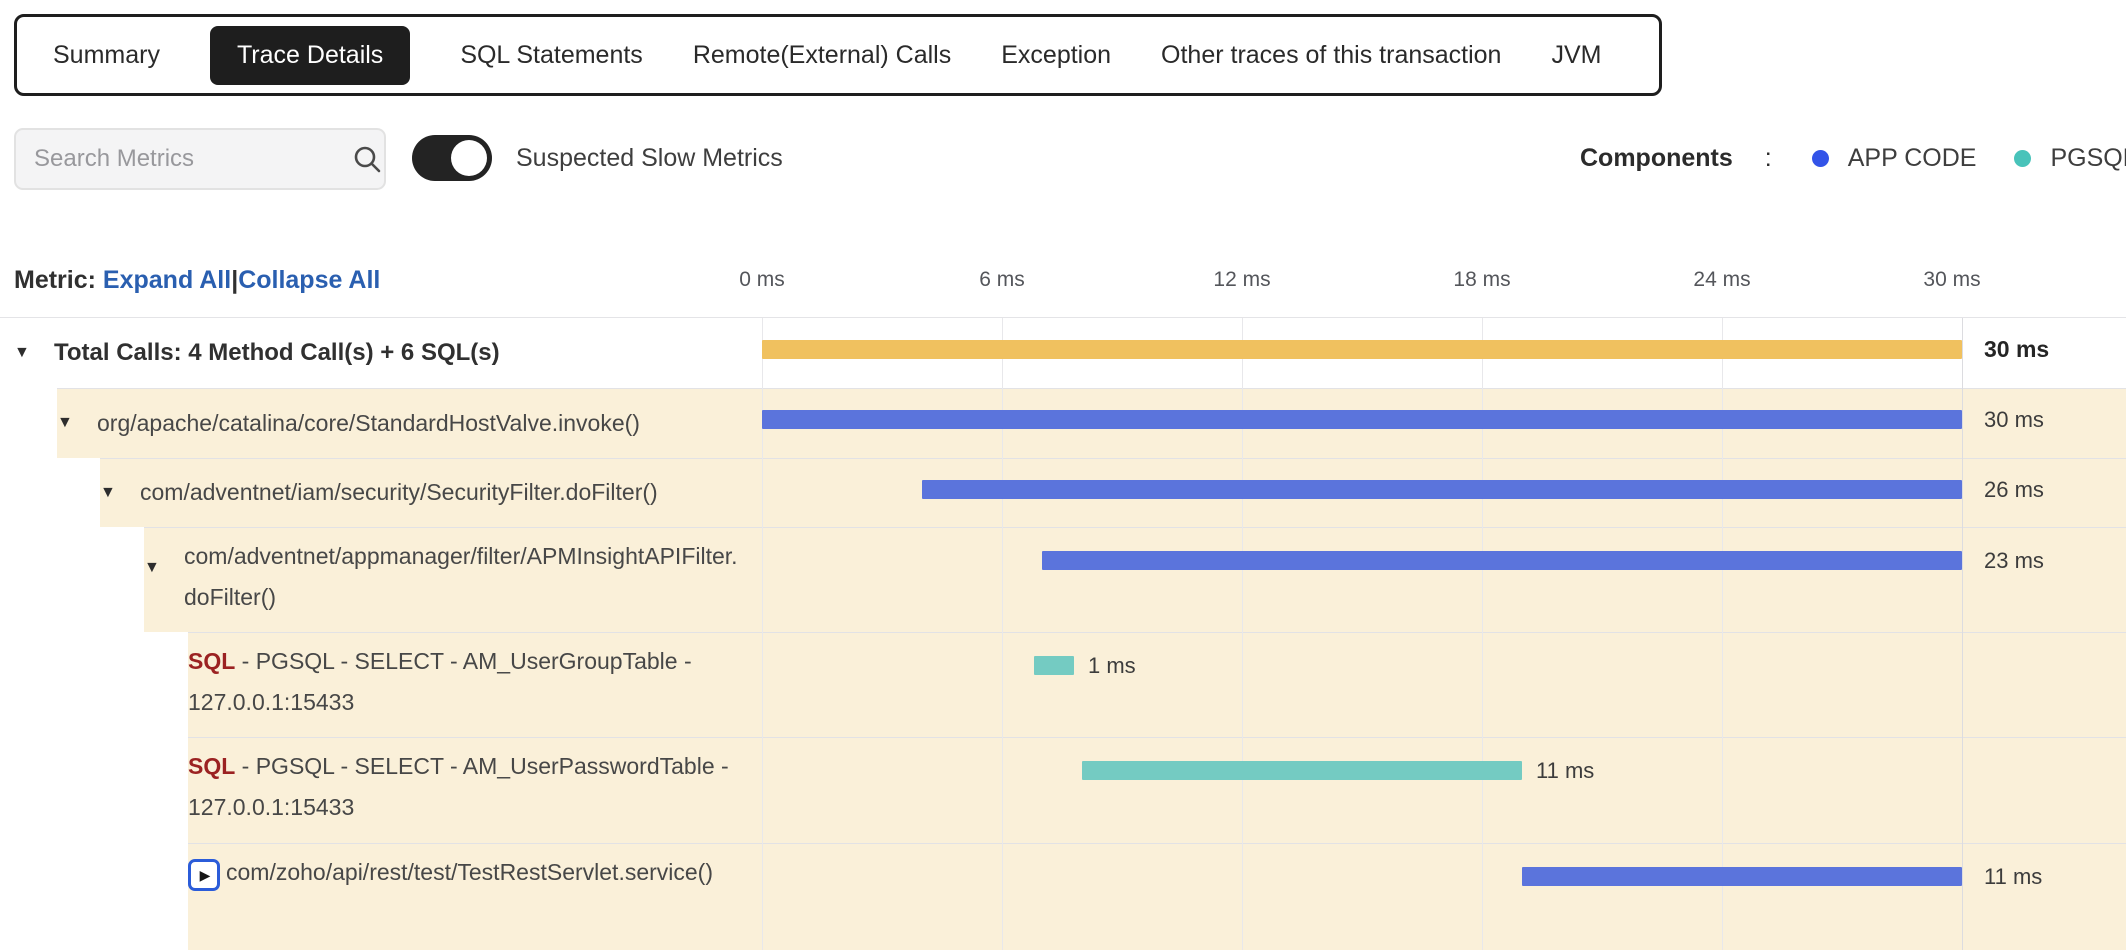 This screenshot has width=2126, height=950. What do you see at coordinates (1952, 279) in the screenshot?
I see `axis-tick-30ms: 30 ms` at bounding box center [1952, 279].